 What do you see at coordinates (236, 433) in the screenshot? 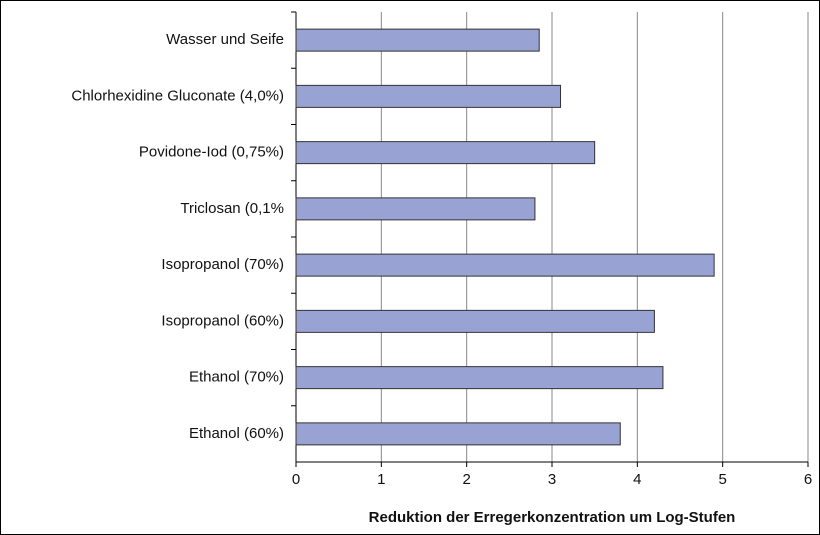
I see `y-tick-label: Ethanol (60%)` at bounding box center [236, 433].